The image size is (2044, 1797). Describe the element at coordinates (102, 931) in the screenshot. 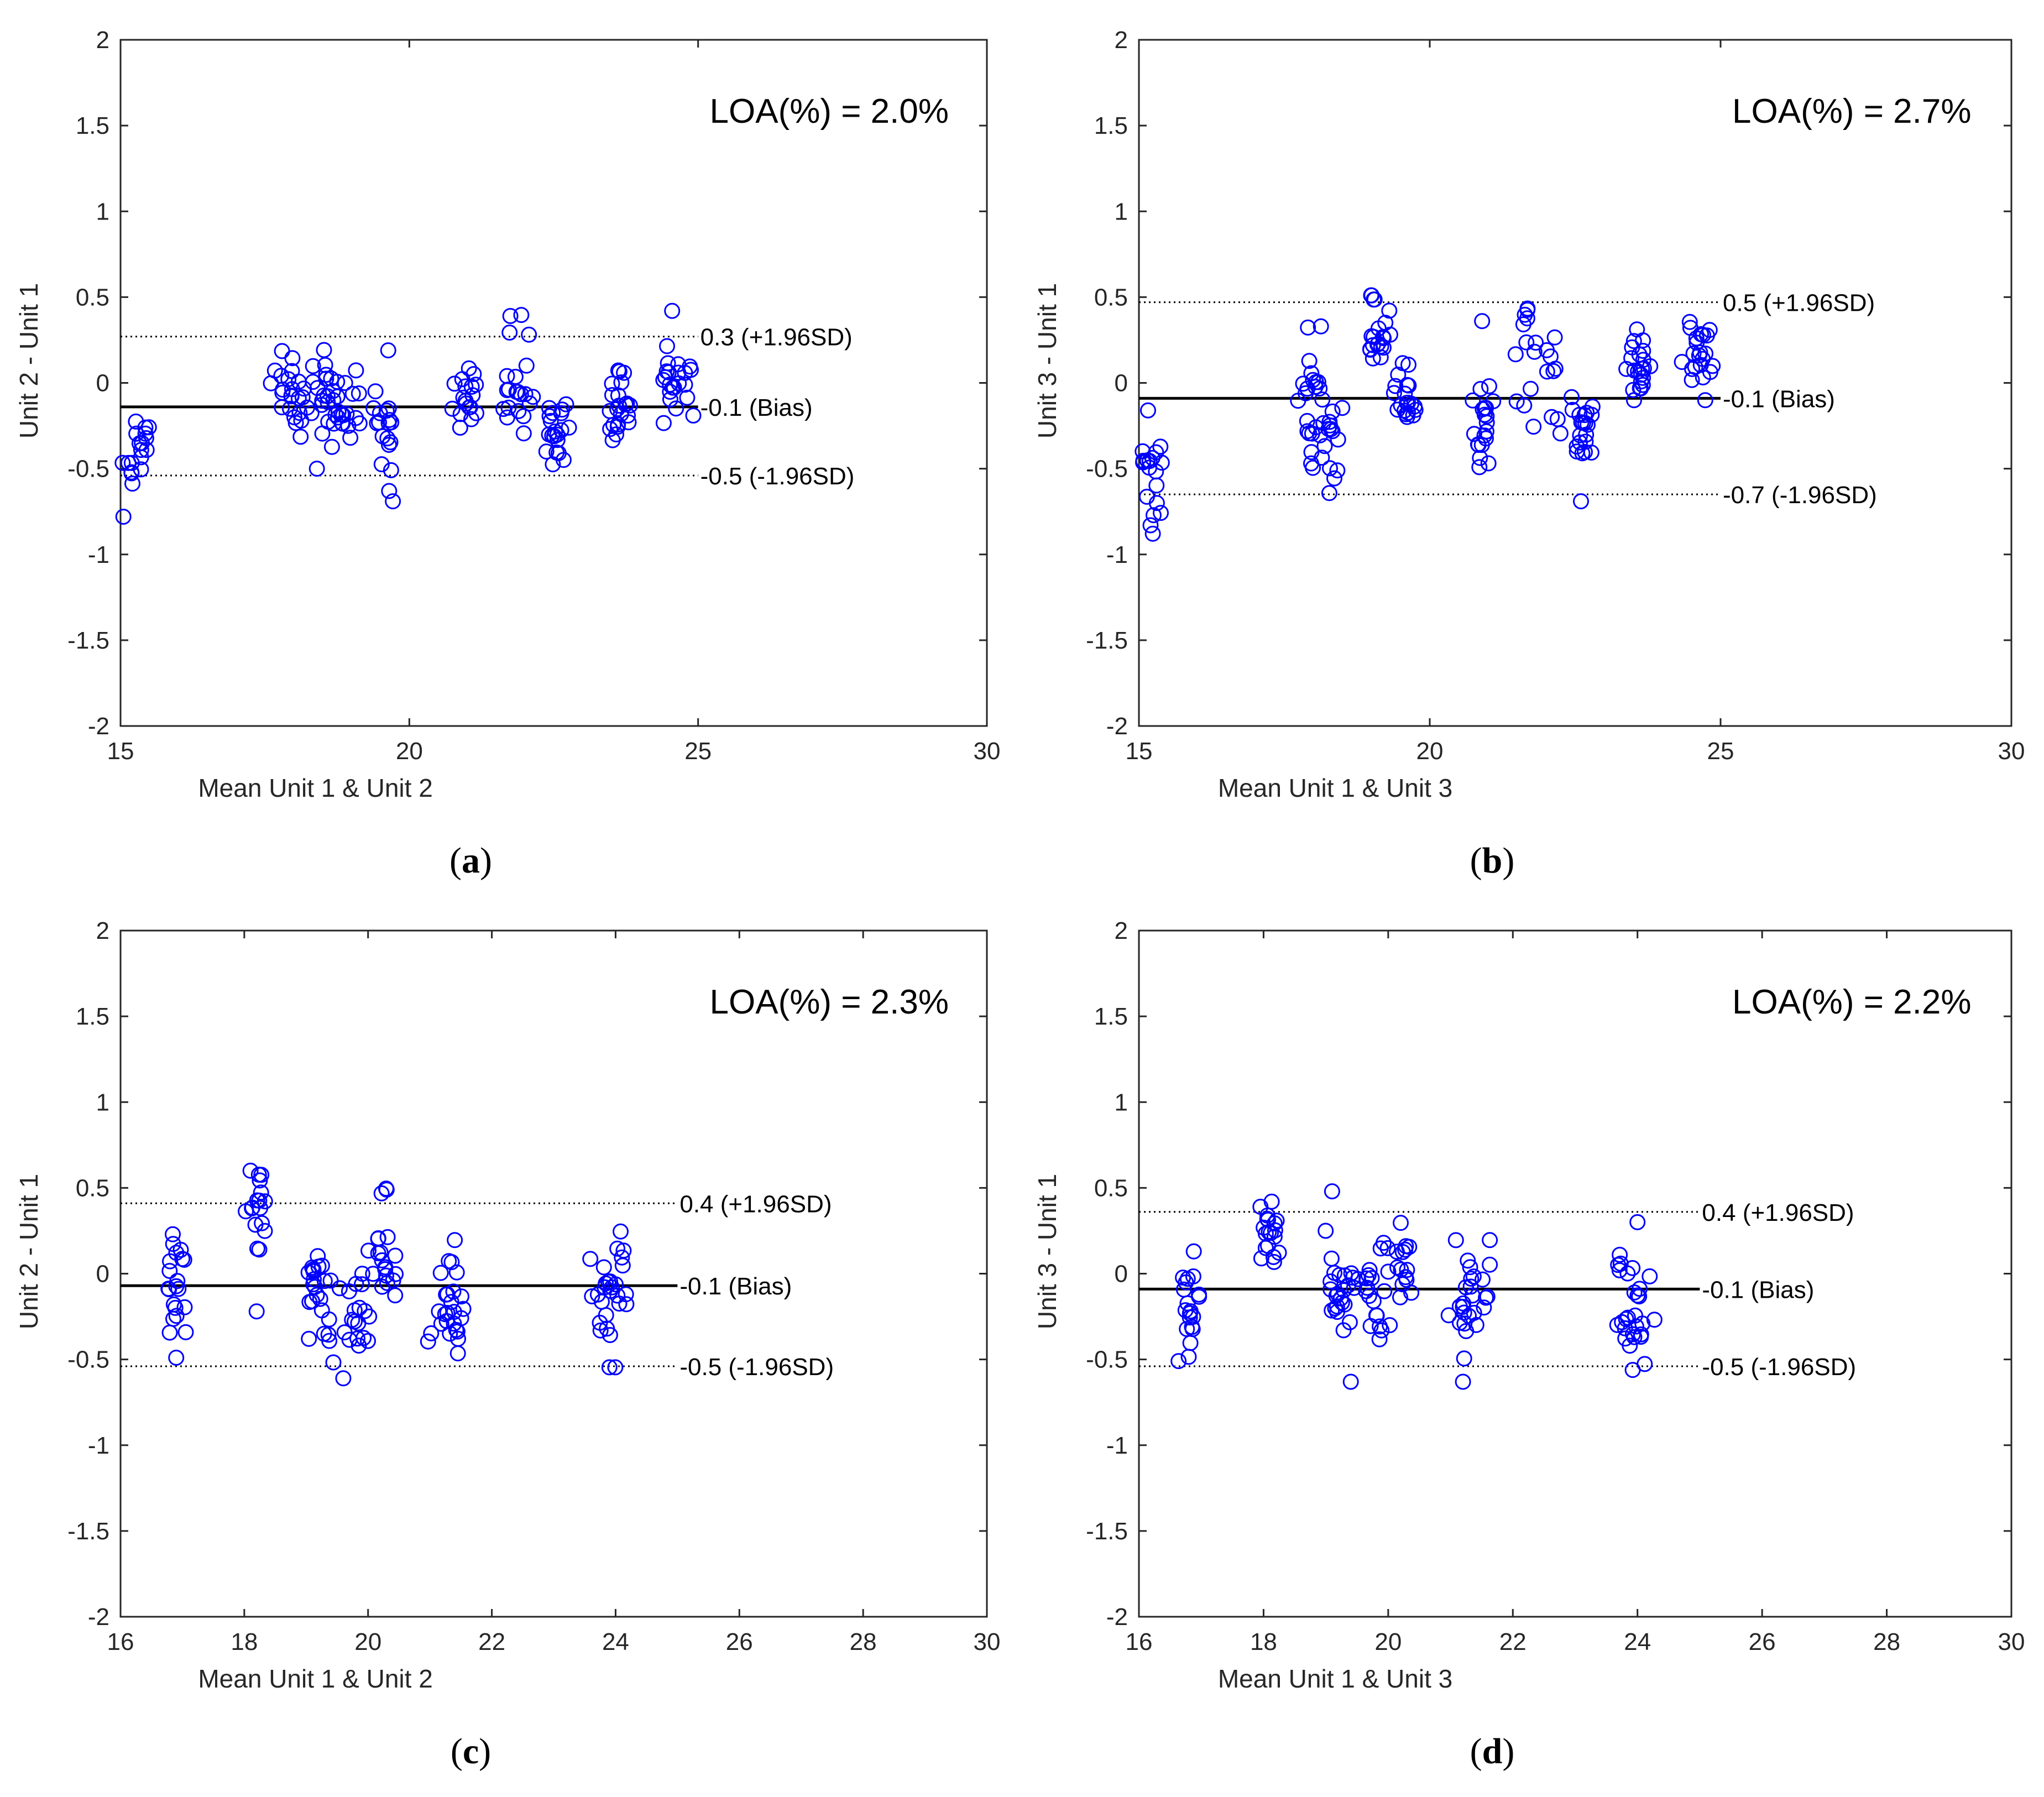

I see `y-tick-label: 2` at that location.